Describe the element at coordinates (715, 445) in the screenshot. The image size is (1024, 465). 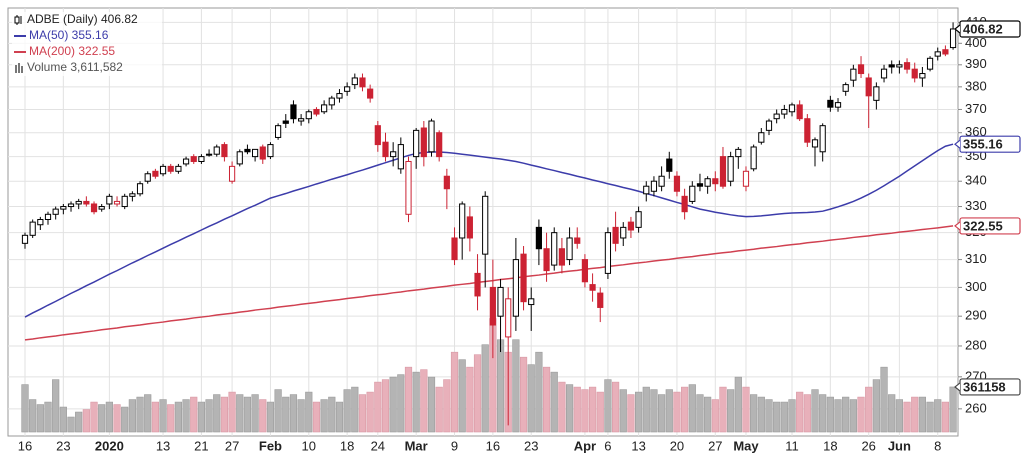
I see `x-tick-label: 27` at that location.